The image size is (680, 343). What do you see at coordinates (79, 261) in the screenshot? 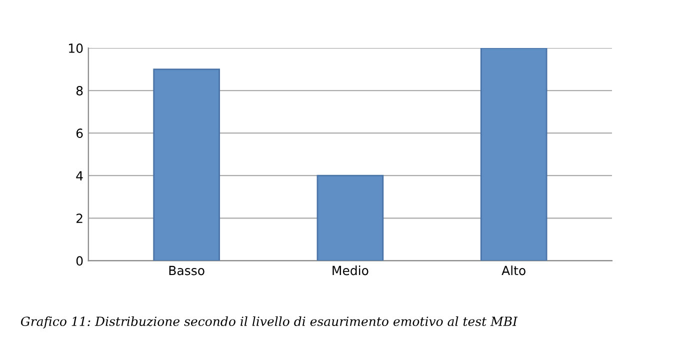
I see `y-tick-label: 0` at bounding box center [79, 261].